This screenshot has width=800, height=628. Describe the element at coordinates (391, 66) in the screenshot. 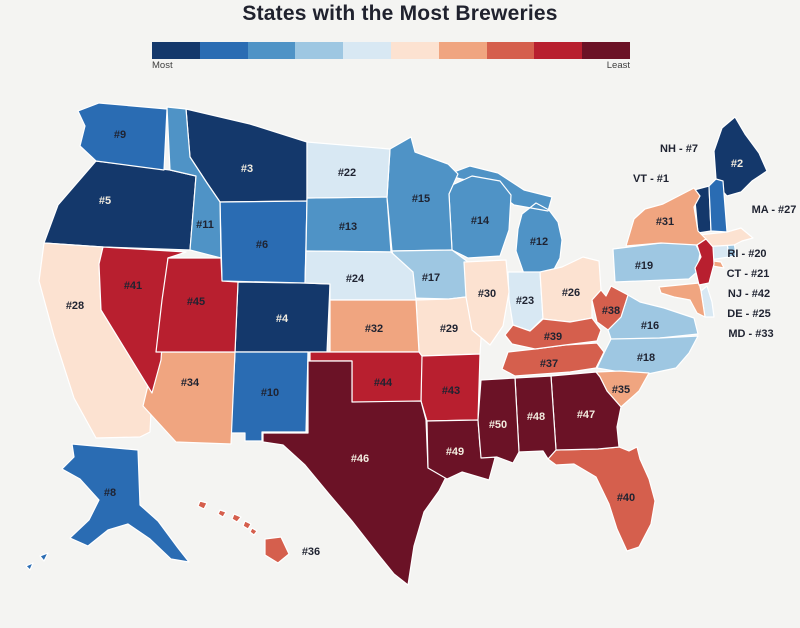

I see `legend-labels: Most Least` at that location.